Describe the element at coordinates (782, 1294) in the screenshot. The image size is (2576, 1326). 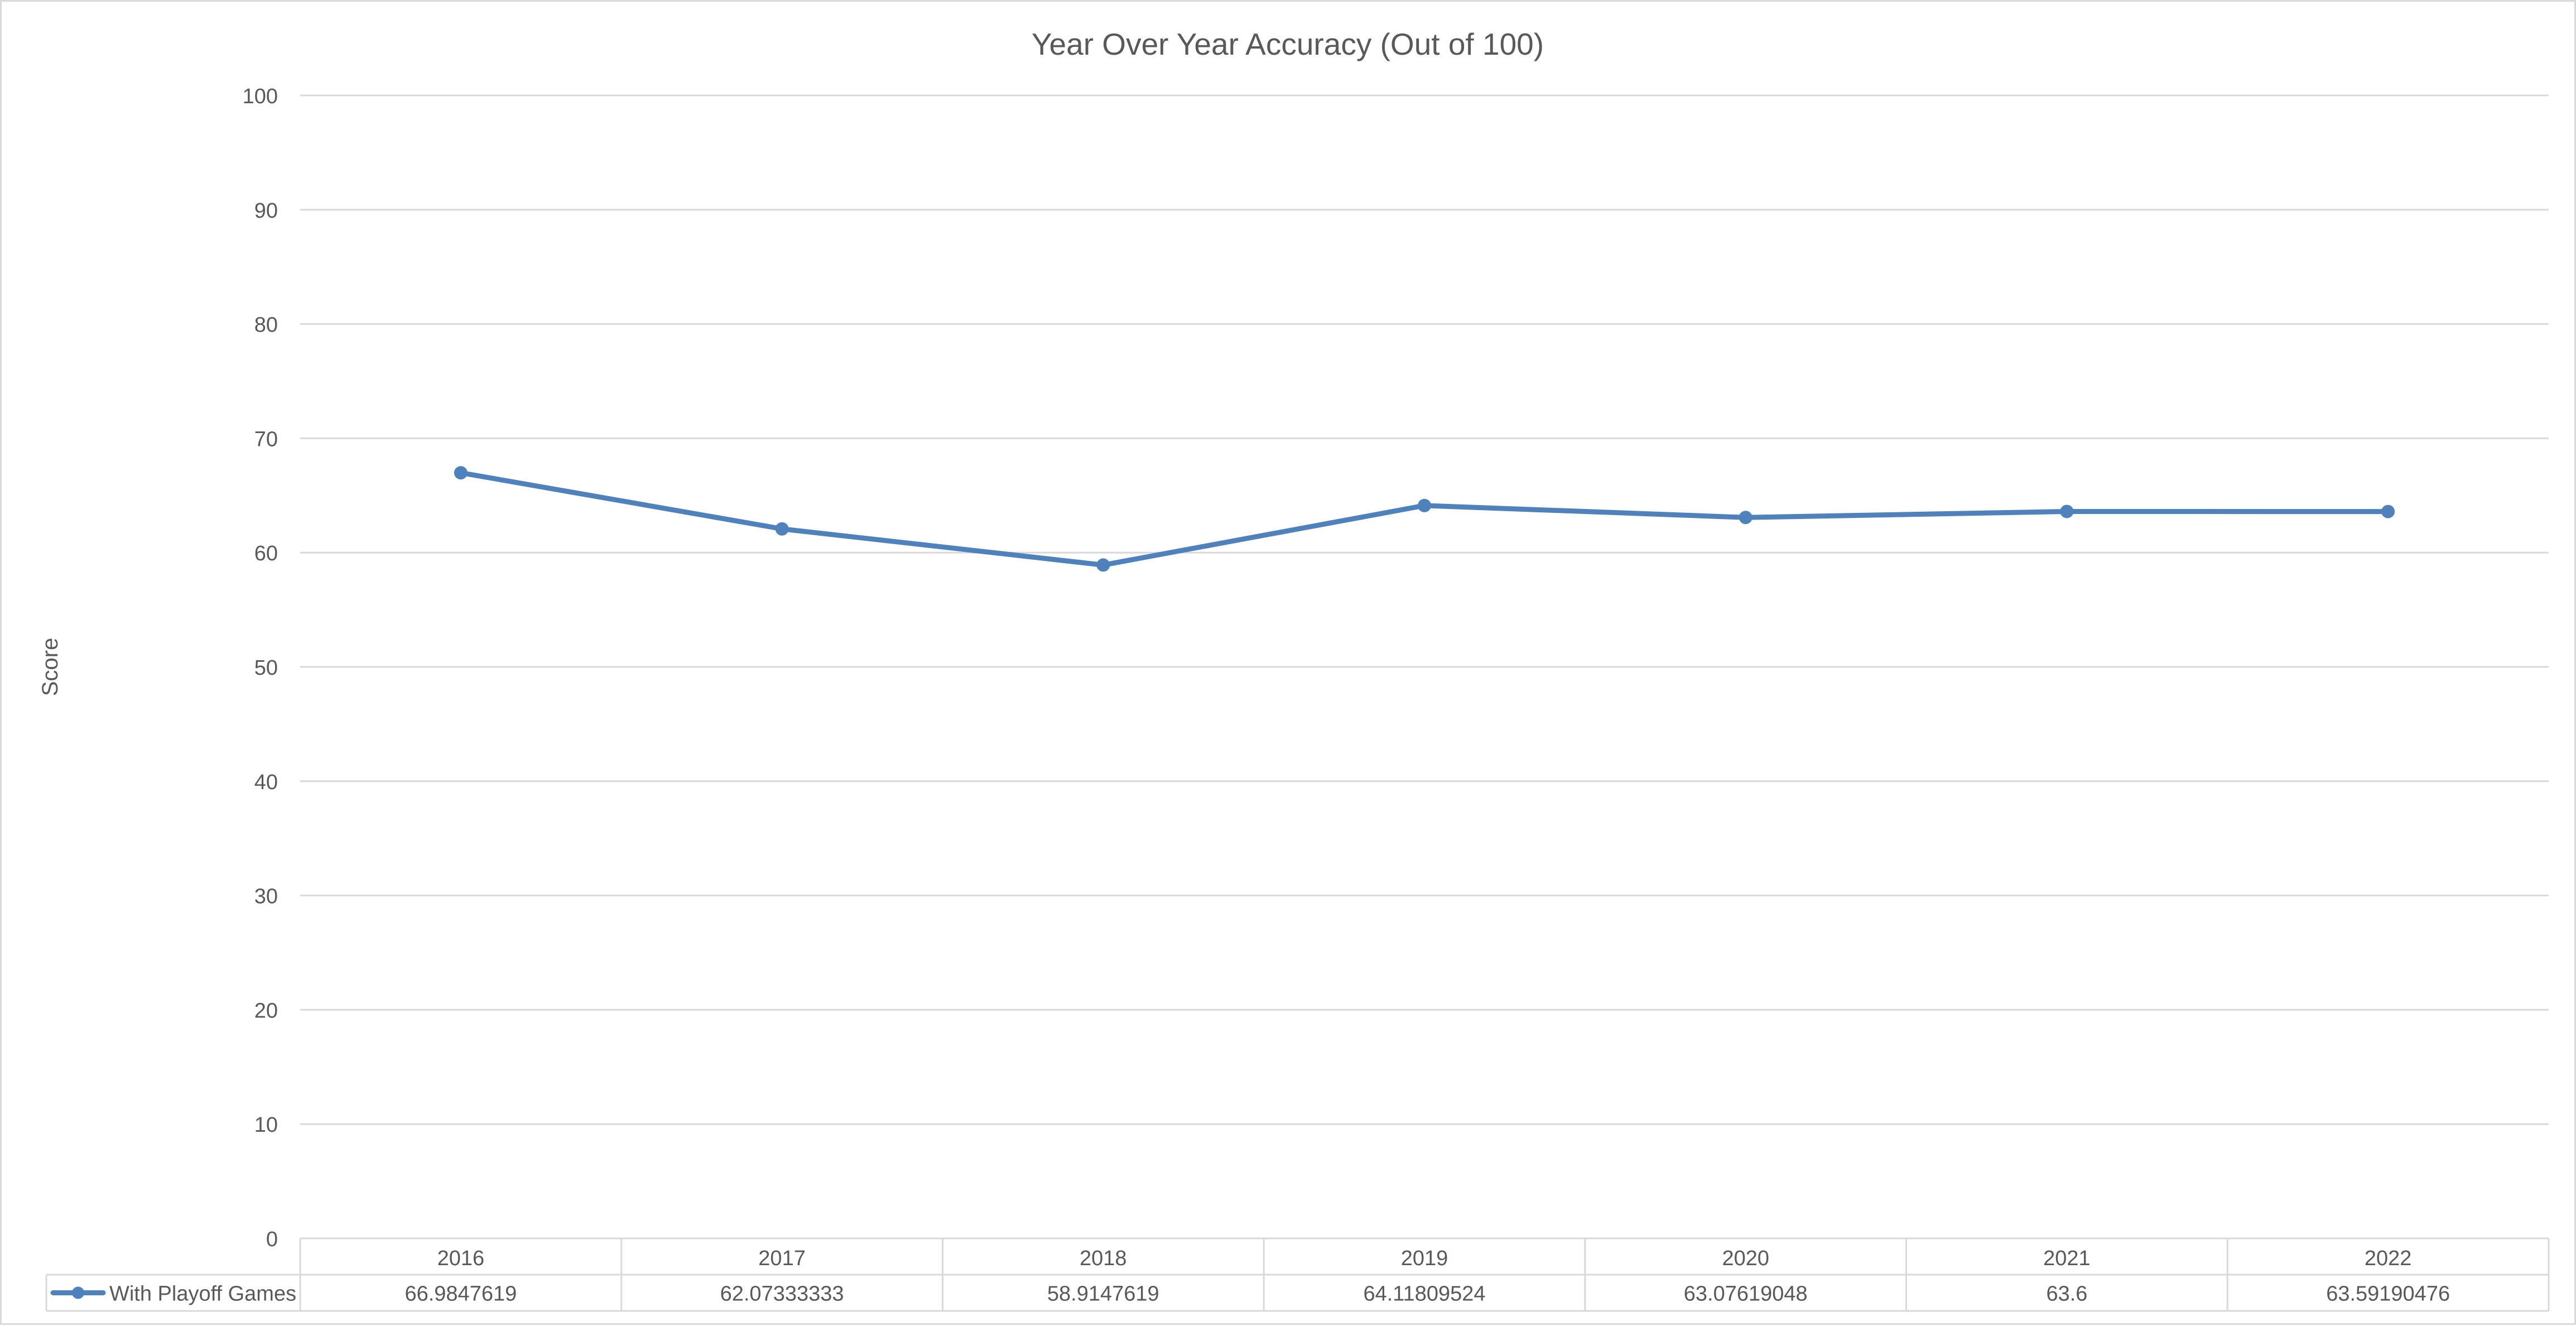
I see `data-table-value: 62.07333333` at that location.